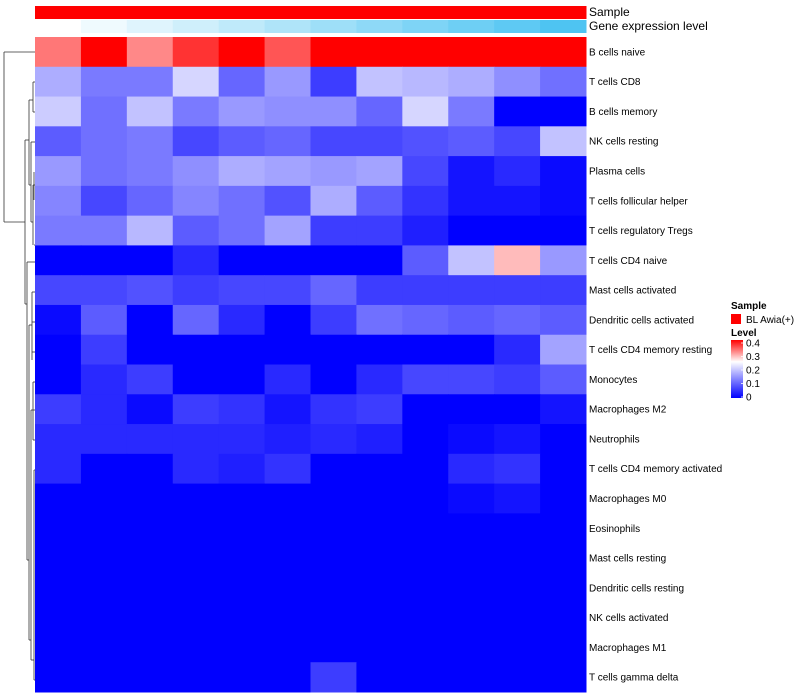 This screenshot has height=700, width=800. Describe the element at coordinates (655, 469) in the screenshot. I see `row-label: T cells CD4 memory activated` at that location.